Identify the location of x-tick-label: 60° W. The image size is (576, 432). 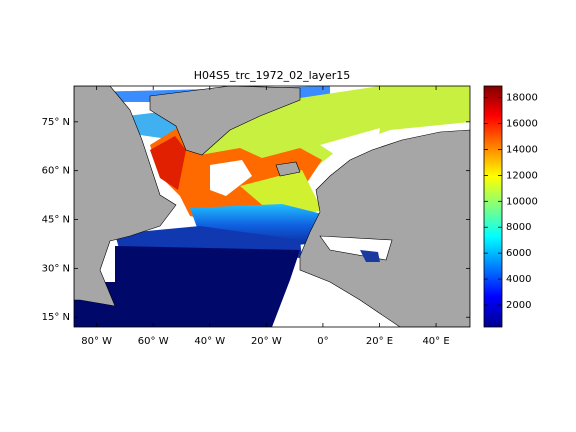
(153, 341).